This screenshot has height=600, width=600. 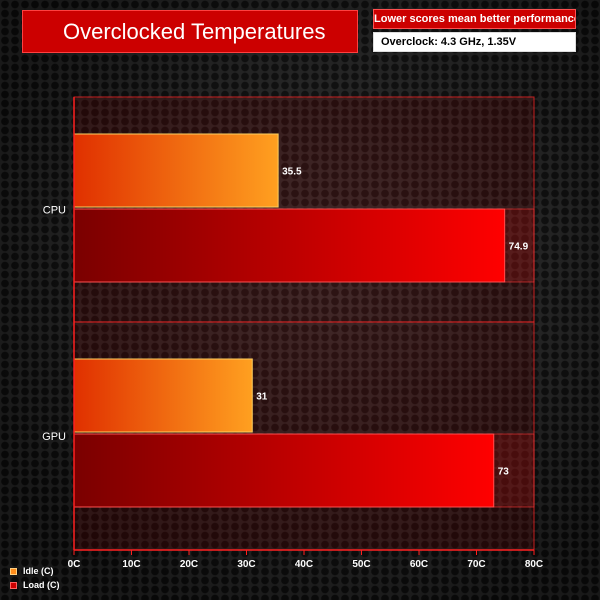 I want to click on x-tick-label: 70C, so click(x=476, y=564).